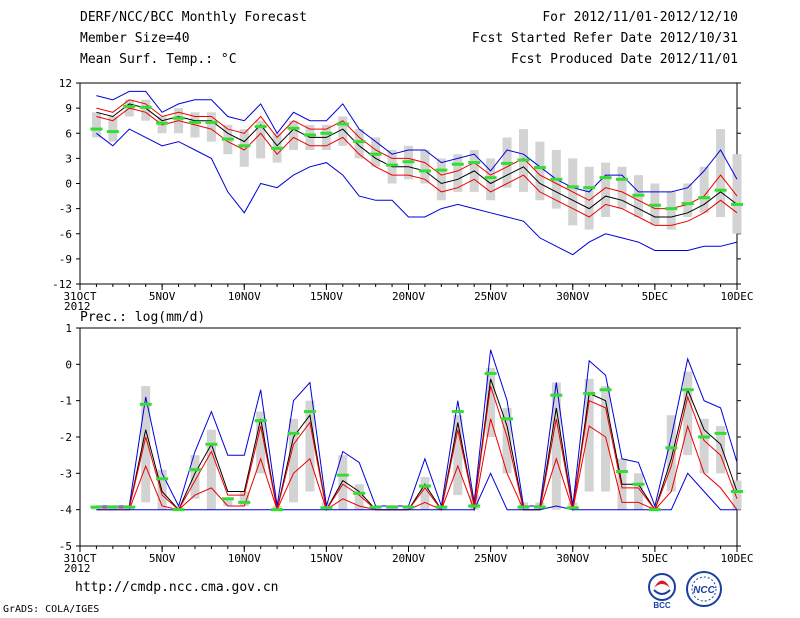  I want to click on prec-ytick-label: 1, so click(68, 328).